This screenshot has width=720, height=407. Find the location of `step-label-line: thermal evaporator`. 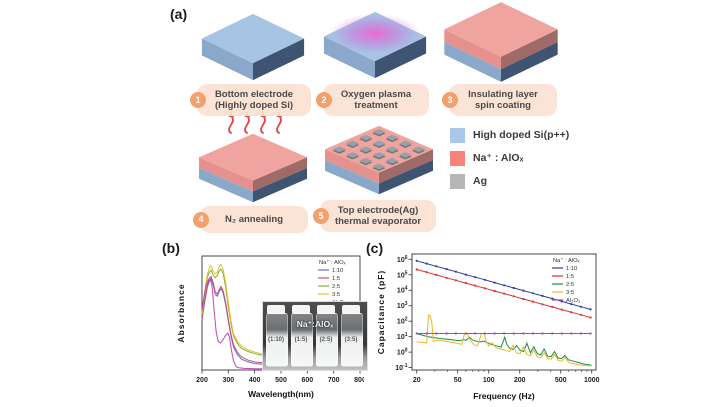

step-label-line: thermal evaporator is located at coordinates (378, 221).